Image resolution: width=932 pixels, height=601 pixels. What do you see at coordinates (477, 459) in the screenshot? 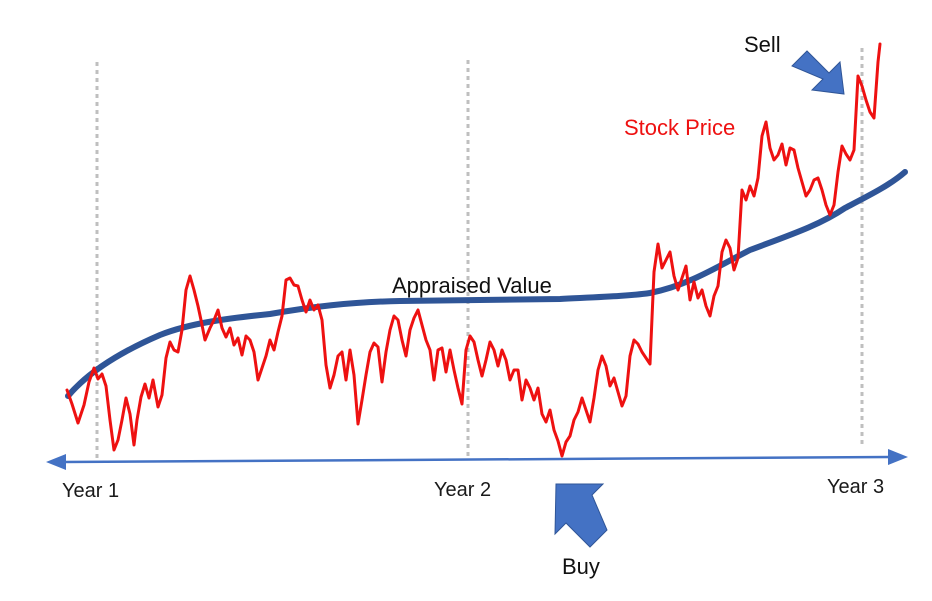
I see `timeline-arrow` at bounding box center [477, 459].